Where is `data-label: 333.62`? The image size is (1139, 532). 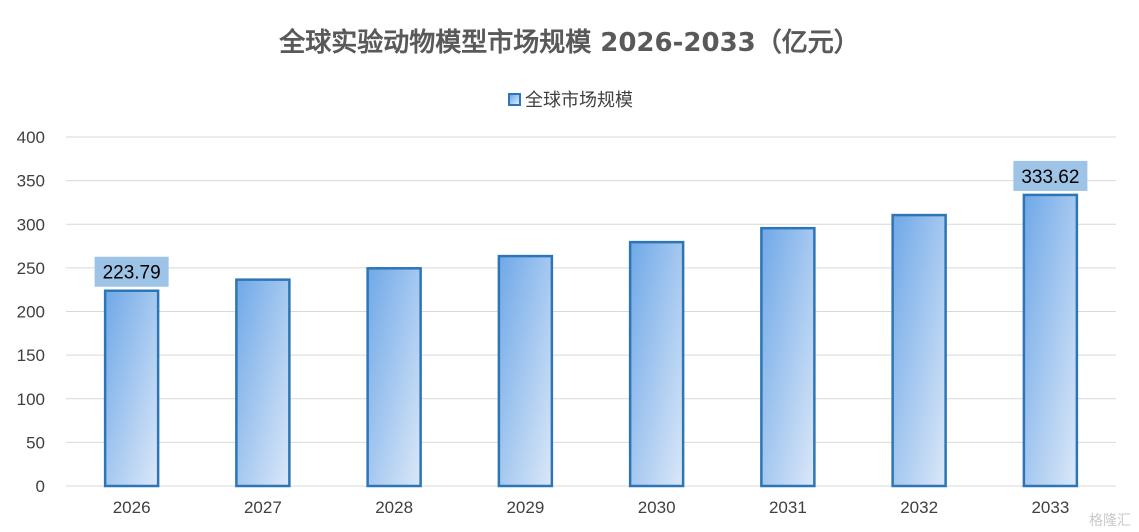 data-label: 333.62 is located at coordinates (1050, 177).